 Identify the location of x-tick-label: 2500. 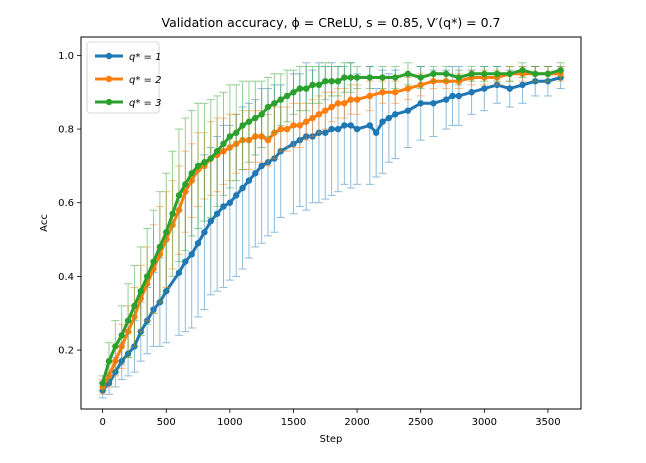
(420, 422).